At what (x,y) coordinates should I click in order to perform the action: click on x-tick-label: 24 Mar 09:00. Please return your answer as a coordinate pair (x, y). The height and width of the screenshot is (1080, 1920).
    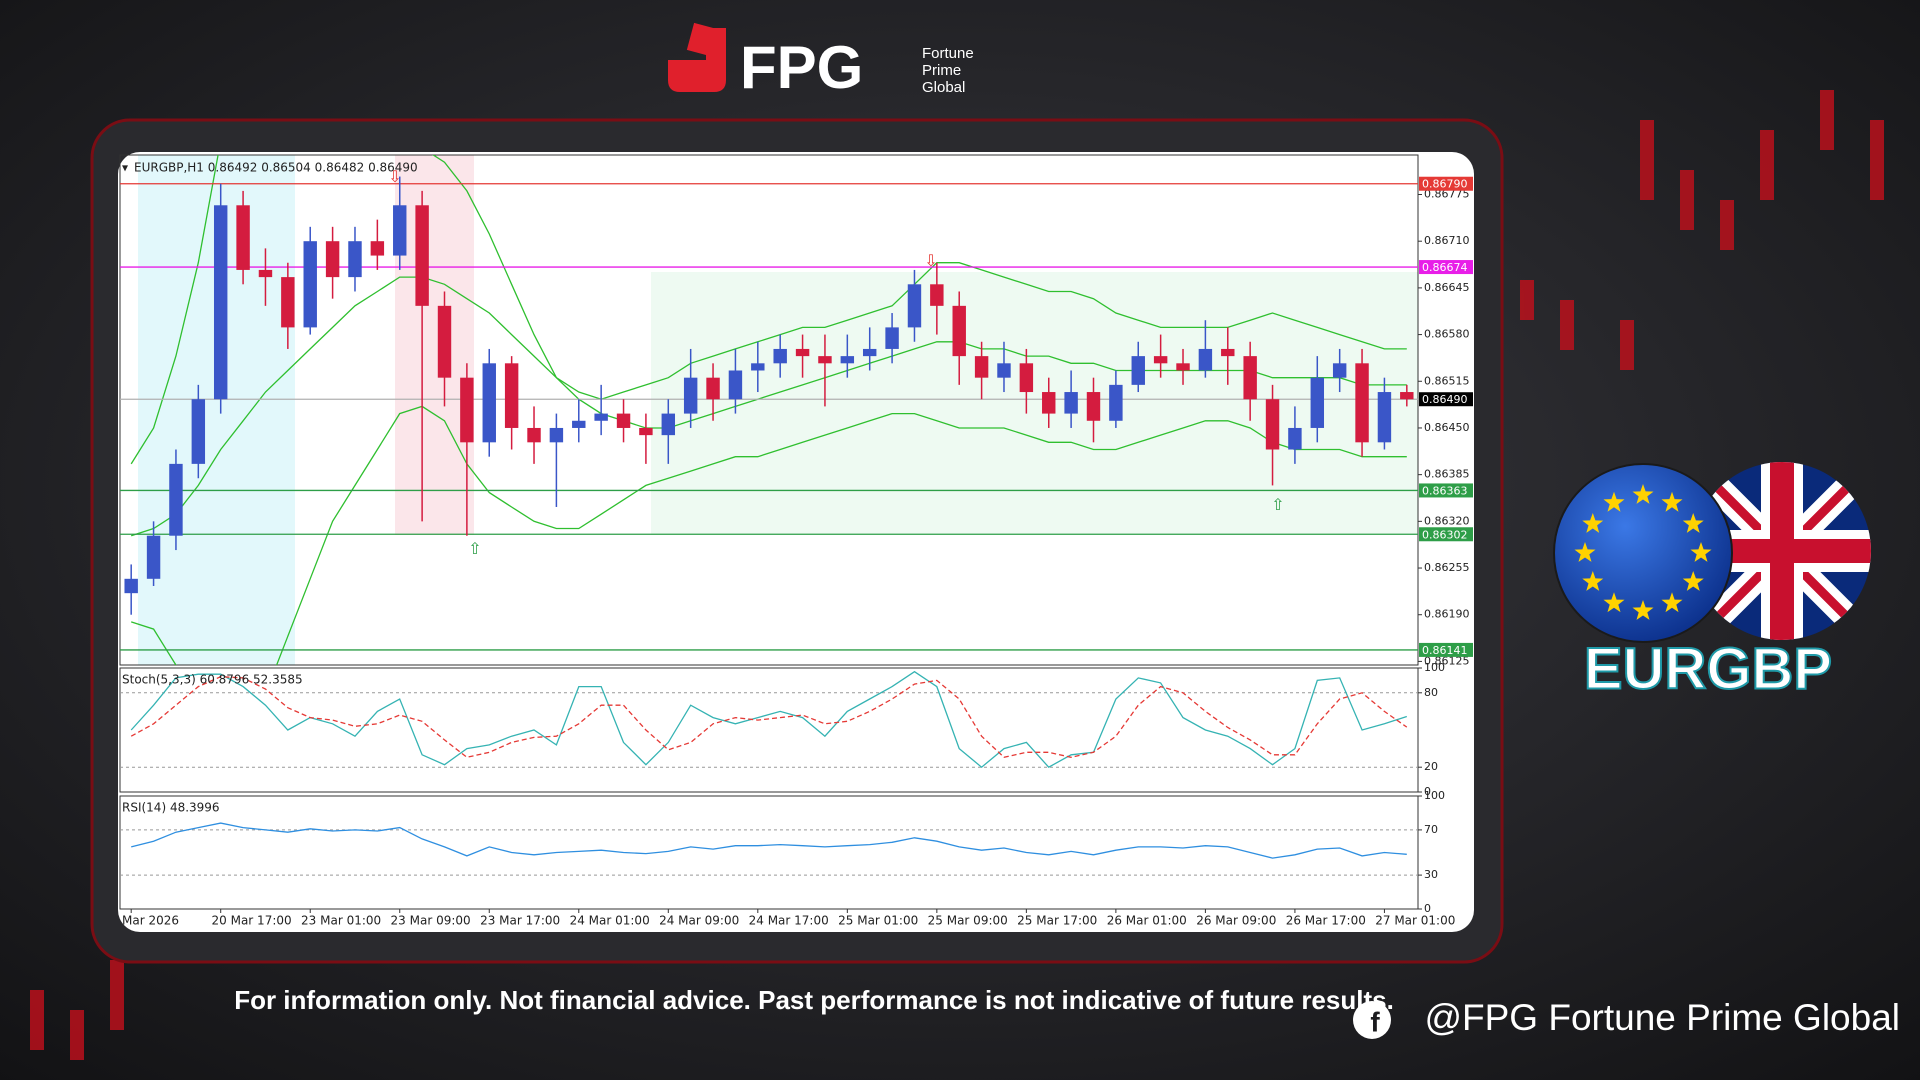
    Looking at the image, I should click on (699, 921).